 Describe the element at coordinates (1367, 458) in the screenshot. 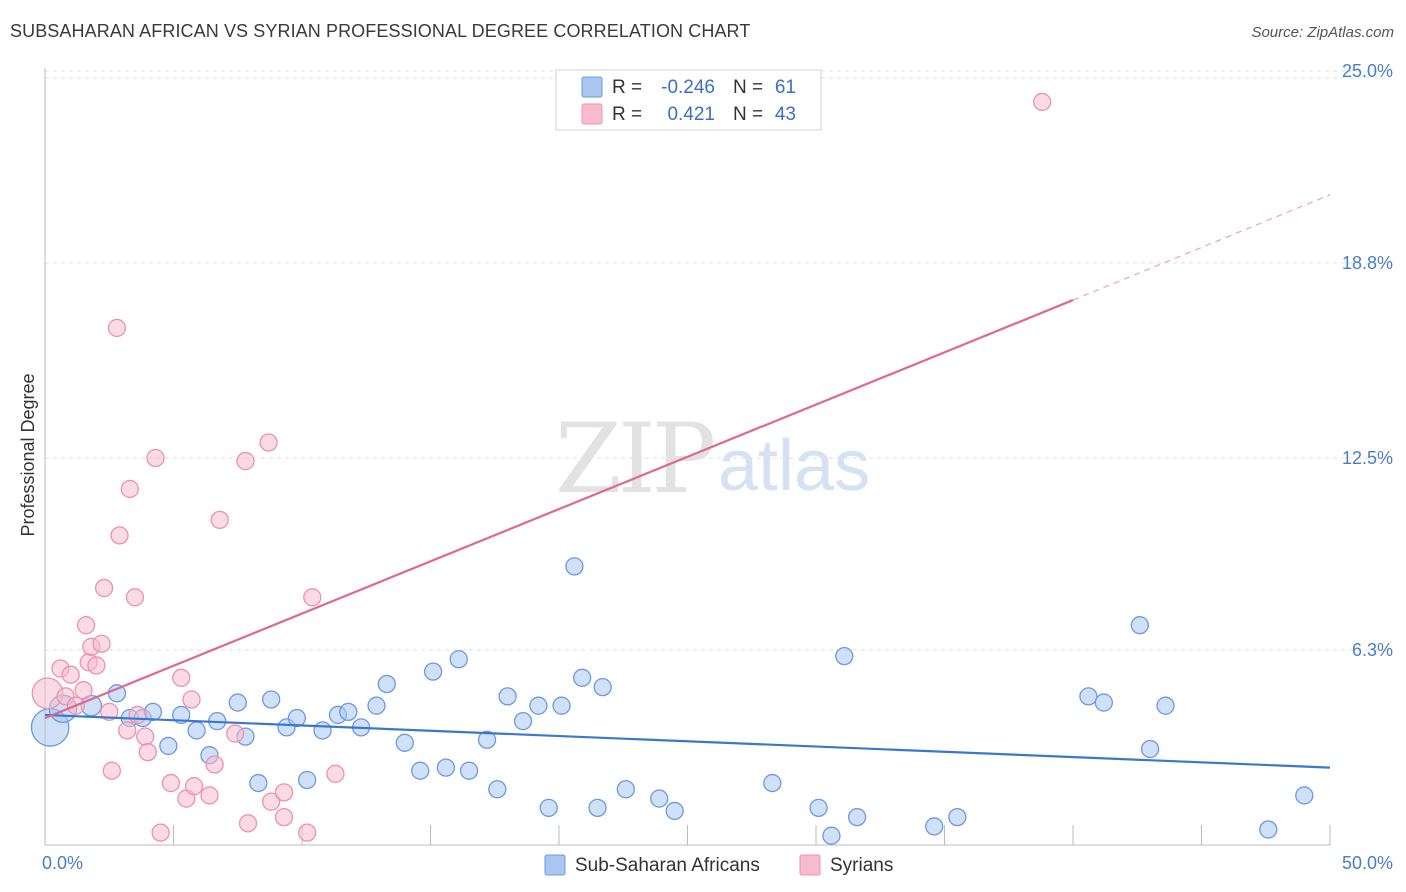

I see `y-tick-label: 12.5%` at that location.